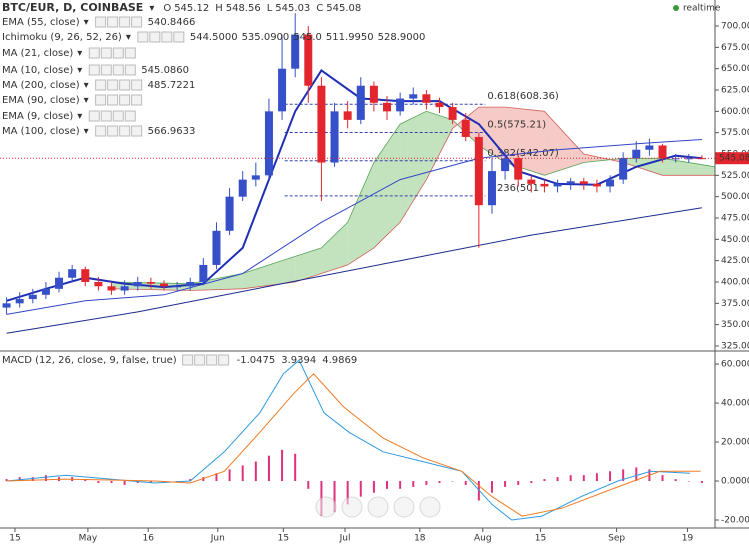 The image size is (749, 545). What do you see at coordinates (735, 27) in the screenshot?
I see `y-tick-label: 700.00` at bounding box center [735, 27].